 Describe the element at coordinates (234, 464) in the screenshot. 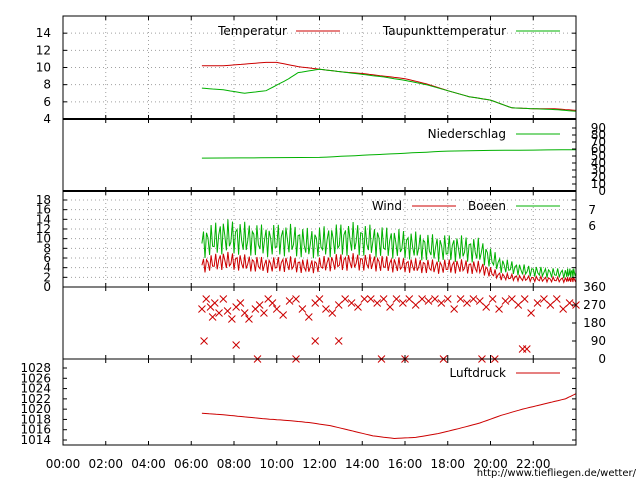

I see `x-tick-label: 08:00` at that location.